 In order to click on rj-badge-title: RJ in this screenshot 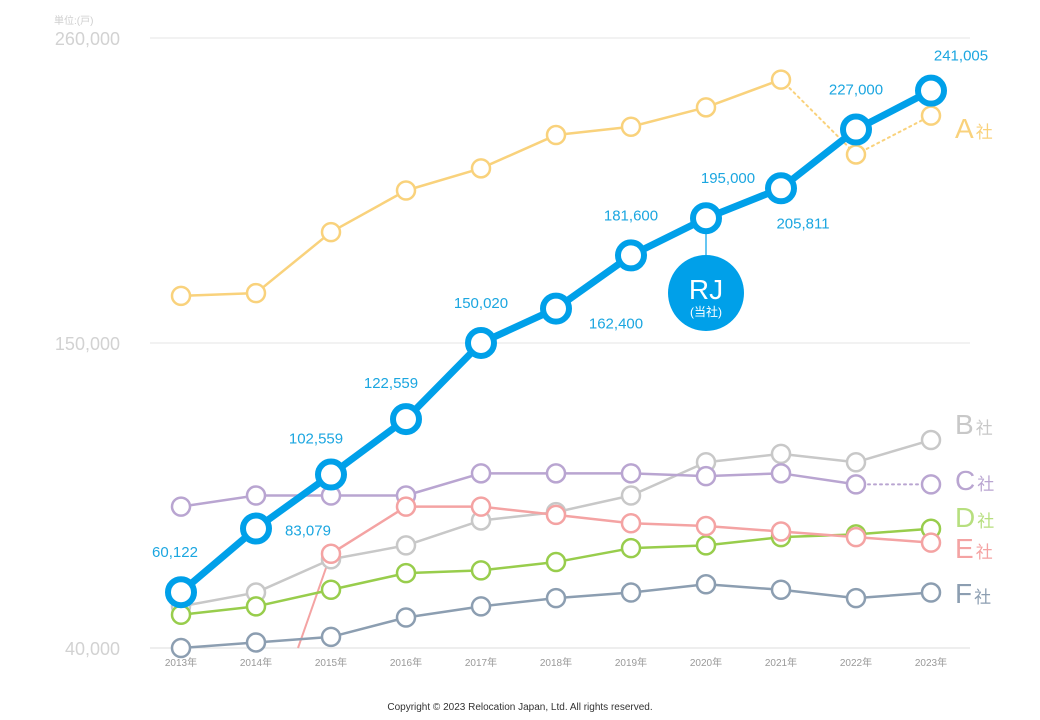, I will do `click(706, 289)`.